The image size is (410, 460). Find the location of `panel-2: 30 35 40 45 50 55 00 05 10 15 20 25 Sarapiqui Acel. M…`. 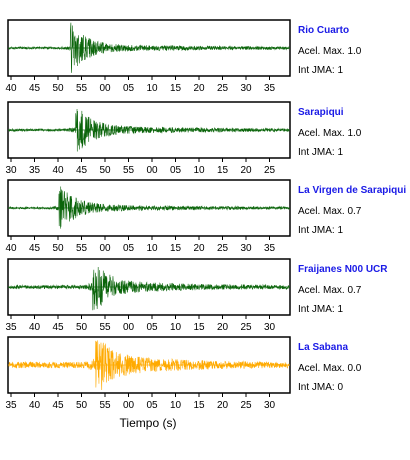

panel-2: 30 35 40 45 50 55 00 05 10 15 20 25 Sarapiqui Acel. M… is located at coordinates (183, 138).